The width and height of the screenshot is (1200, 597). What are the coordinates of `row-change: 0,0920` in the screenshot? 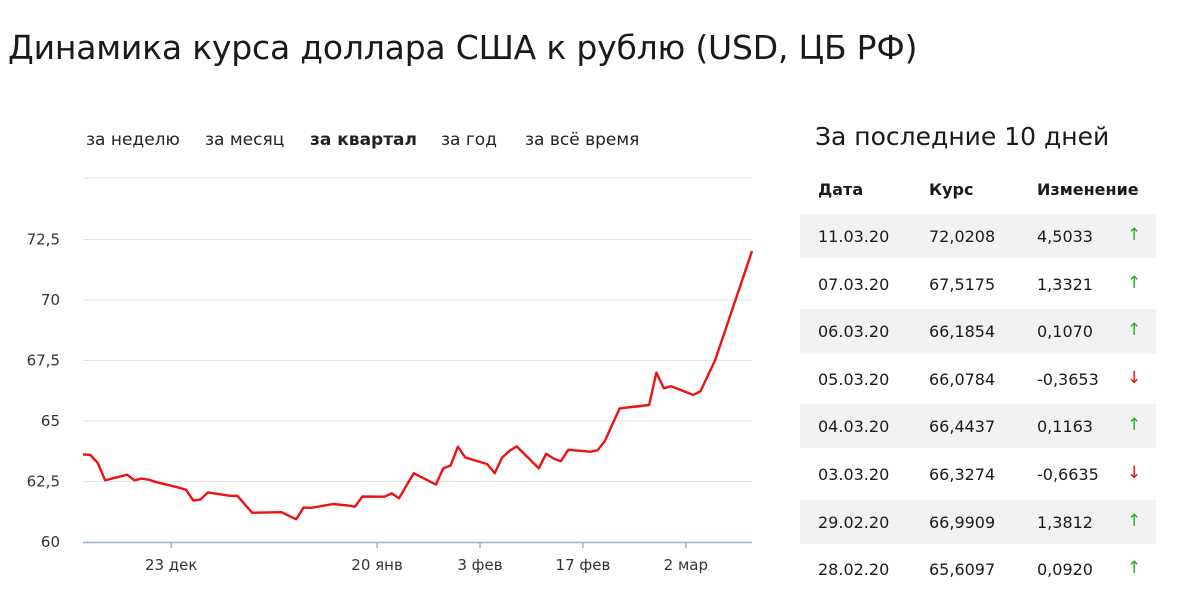 It's located at (1065, 570).